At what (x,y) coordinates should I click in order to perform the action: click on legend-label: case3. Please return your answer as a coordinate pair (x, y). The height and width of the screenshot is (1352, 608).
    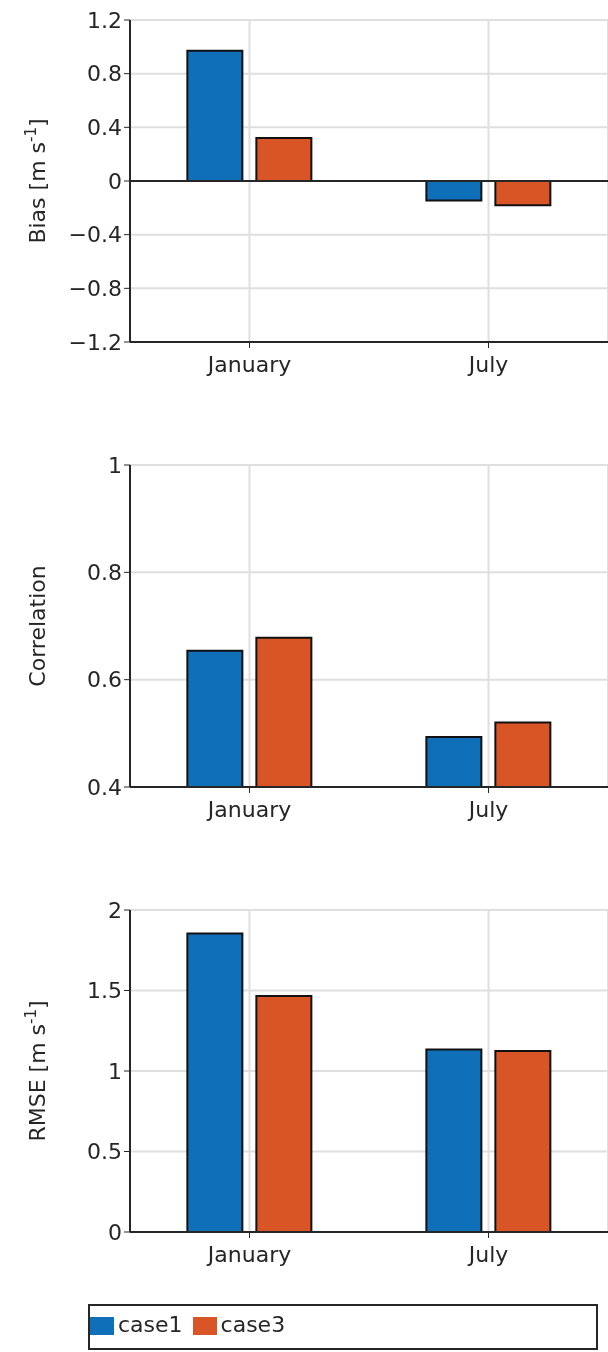
    Looking at the image, I should click on (253, 1324).